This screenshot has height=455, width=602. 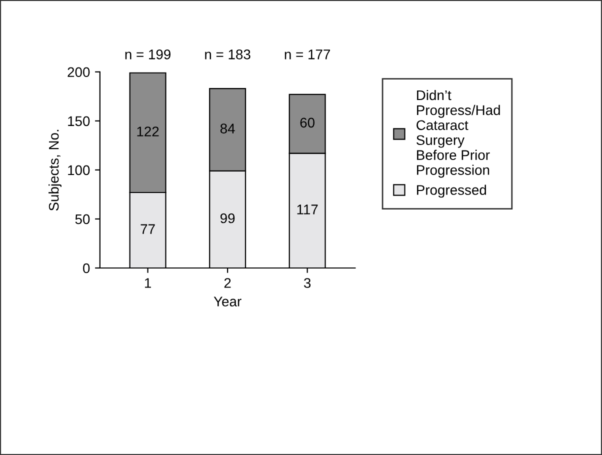 What do you see at coordinates (307, 123) in the screenshot?
I see `data-label: 60` at bounding box center [307, 123].